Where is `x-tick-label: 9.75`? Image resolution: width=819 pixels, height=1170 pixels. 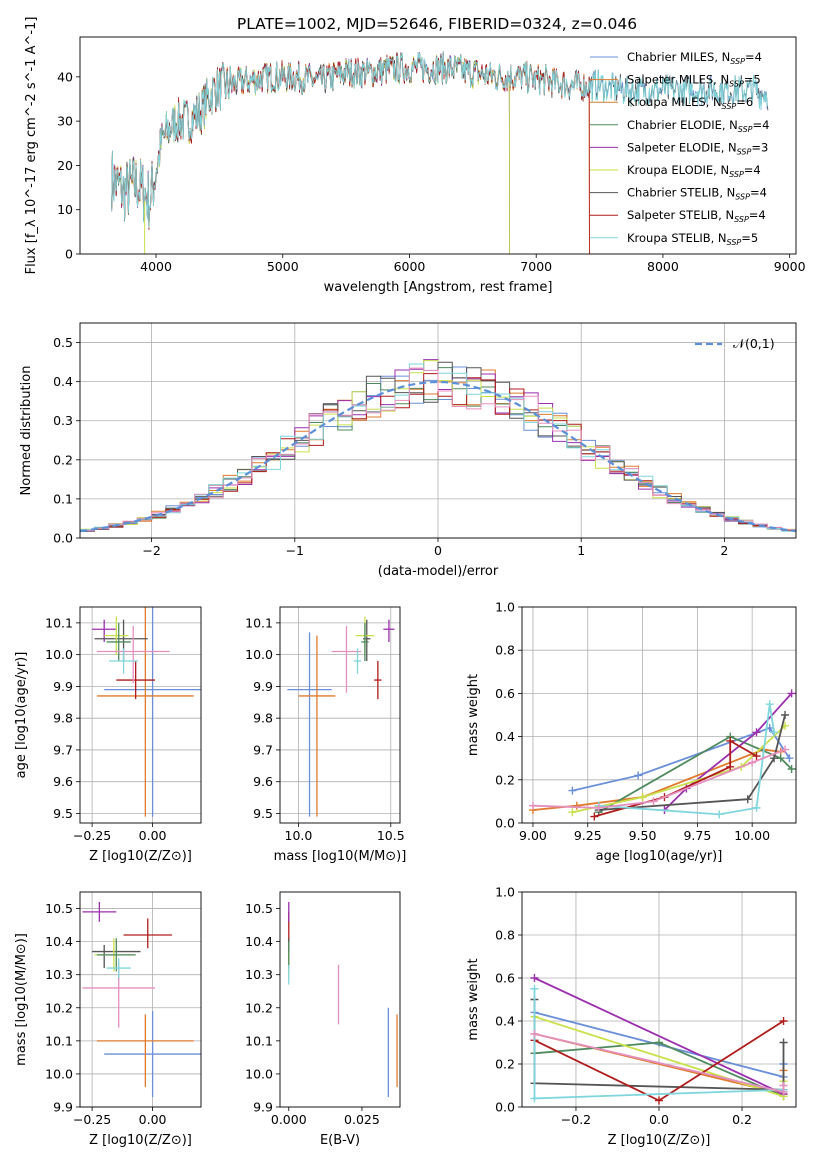
x-tick-label: 9.75 is located at coordinates (697, 835).